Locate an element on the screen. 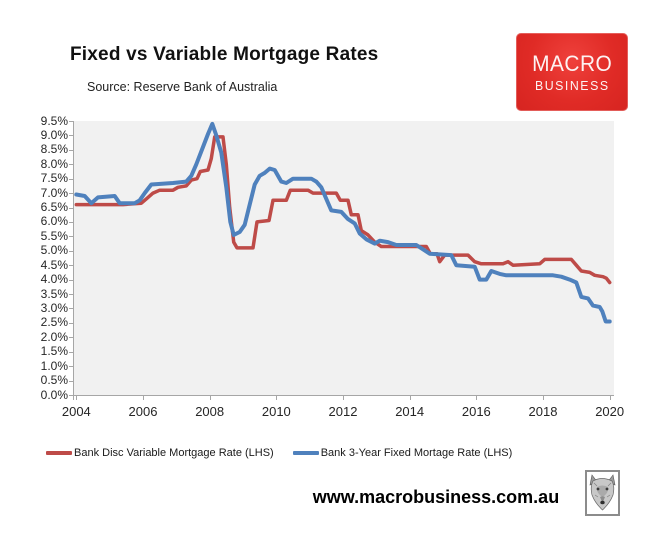 This screenshot has width=660, height=543. y-tick-label: 0.0% is located at coordinates (54, 394).